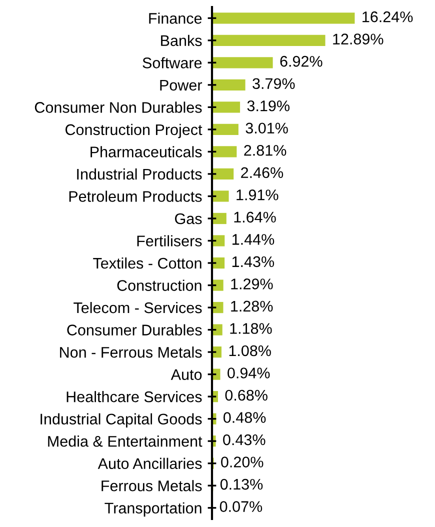 This screenshot has width=435, height=527. Describe the element at coordinates (134, 131) in the screenshot. I see `y-tick-label: Construction Project` at that location.